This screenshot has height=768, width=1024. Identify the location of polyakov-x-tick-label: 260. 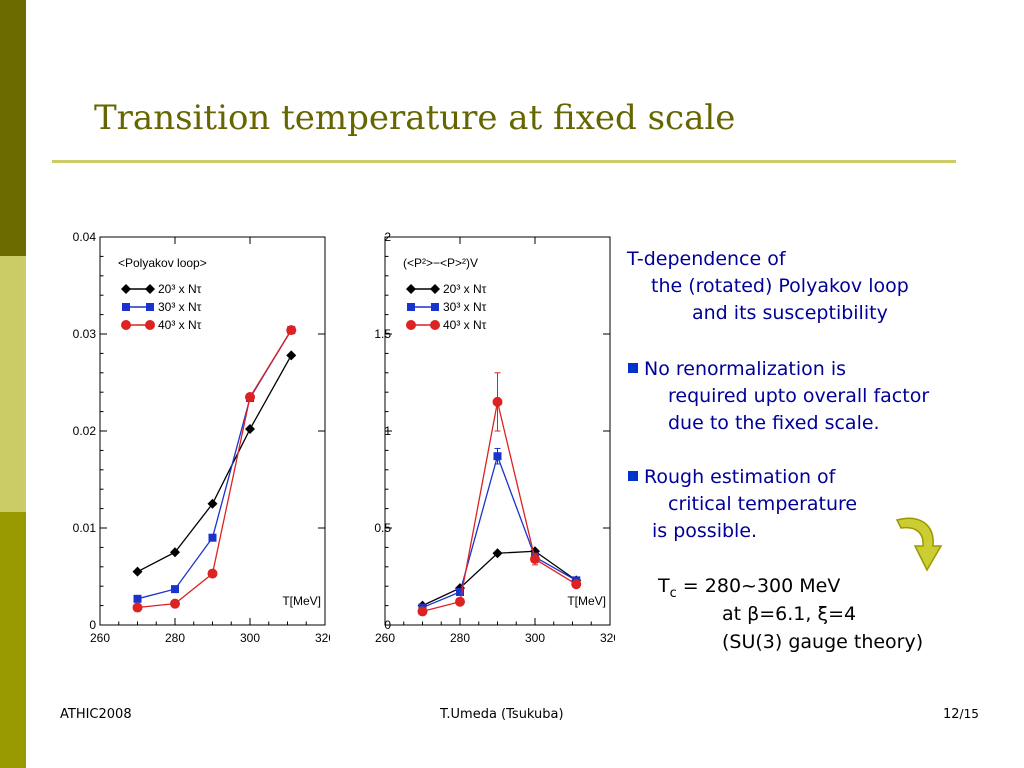
(100, 638).